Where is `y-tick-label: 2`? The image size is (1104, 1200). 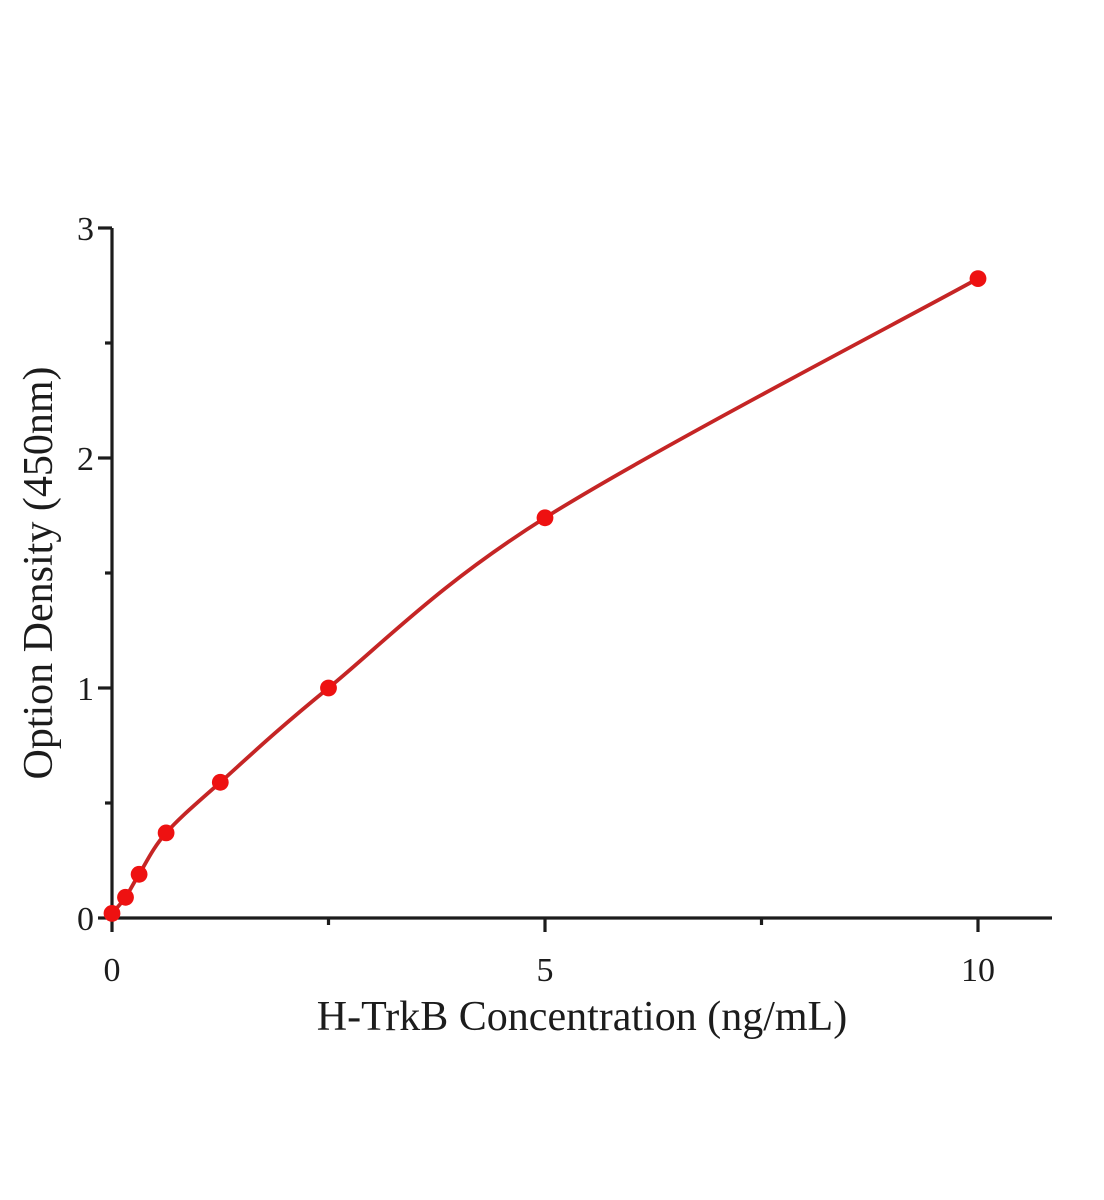 y-tick-label: 2 is located at coordinates (85, 459).